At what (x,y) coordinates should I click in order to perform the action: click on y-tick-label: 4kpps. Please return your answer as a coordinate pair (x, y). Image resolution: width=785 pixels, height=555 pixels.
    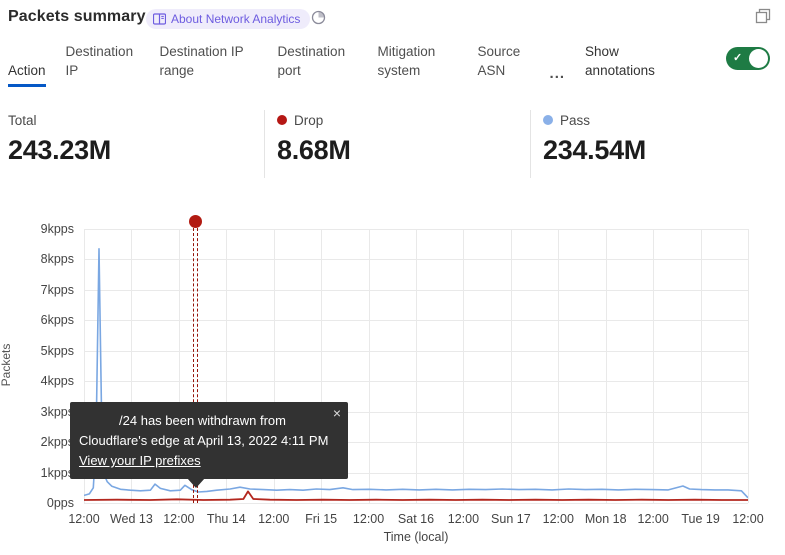
    Looking at the image, I should click on (57, 381).